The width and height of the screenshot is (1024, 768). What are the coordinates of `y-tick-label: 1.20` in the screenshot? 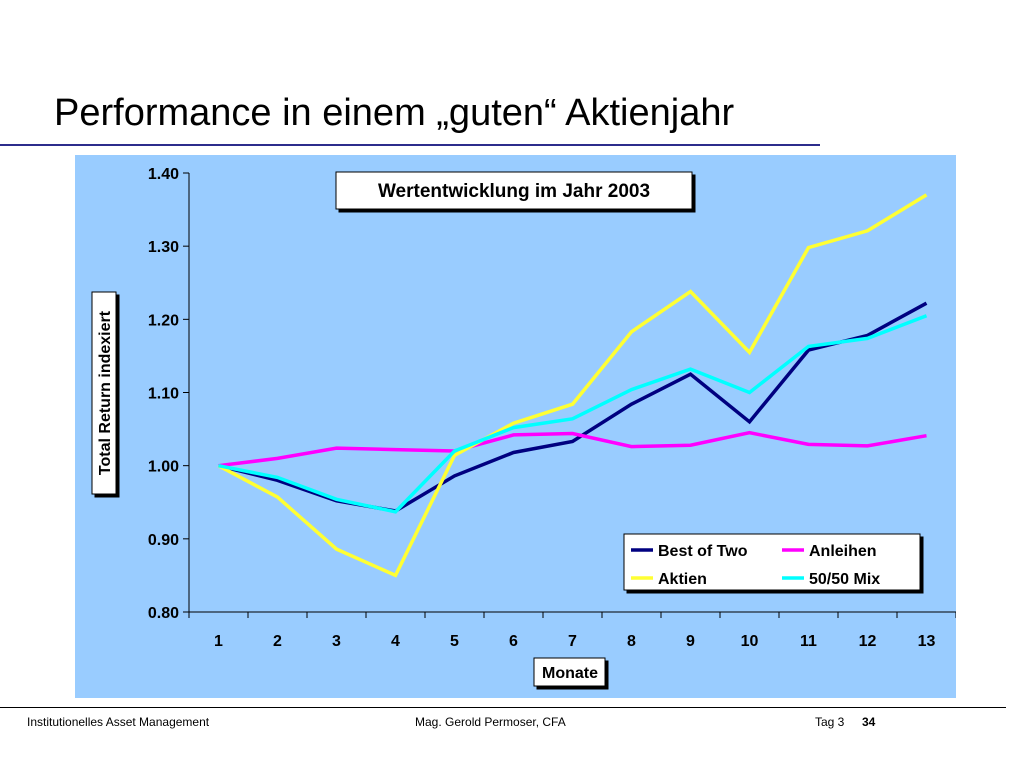 It's located at (163, 320).